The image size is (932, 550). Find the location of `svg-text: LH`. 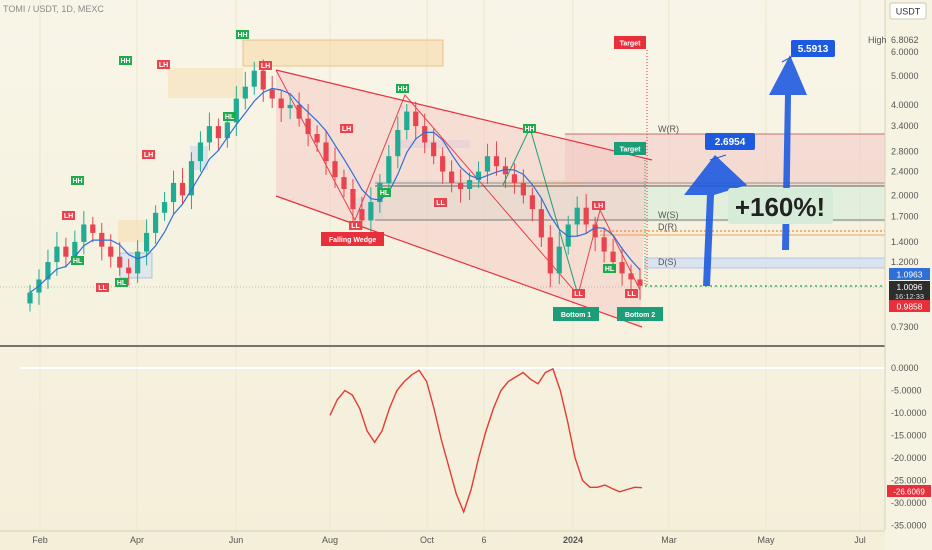

svg-text: LH is located at coordinates (148, 155).